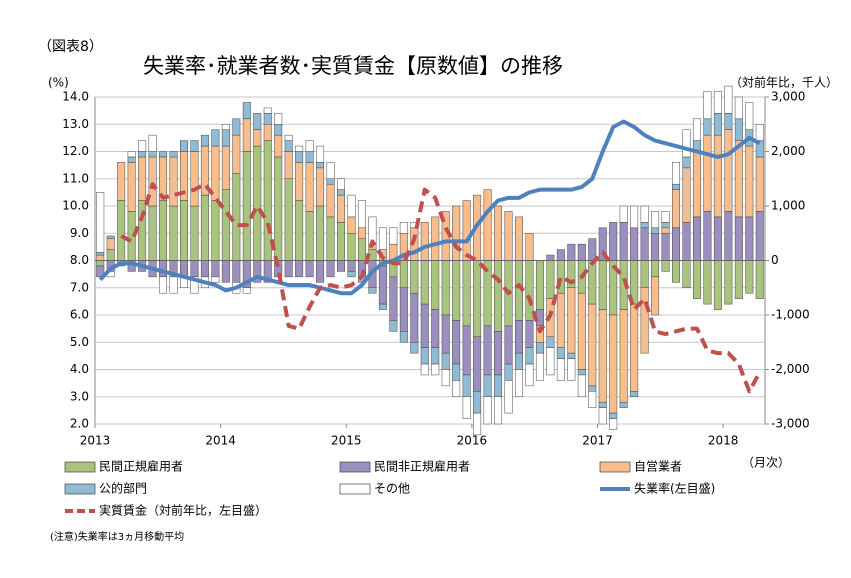 The height and width of the screenshot is (578, 851). Describe the element at coordinates (790, 369) in the screenshot. I see `y2-tick-label: -2,000` at that location.